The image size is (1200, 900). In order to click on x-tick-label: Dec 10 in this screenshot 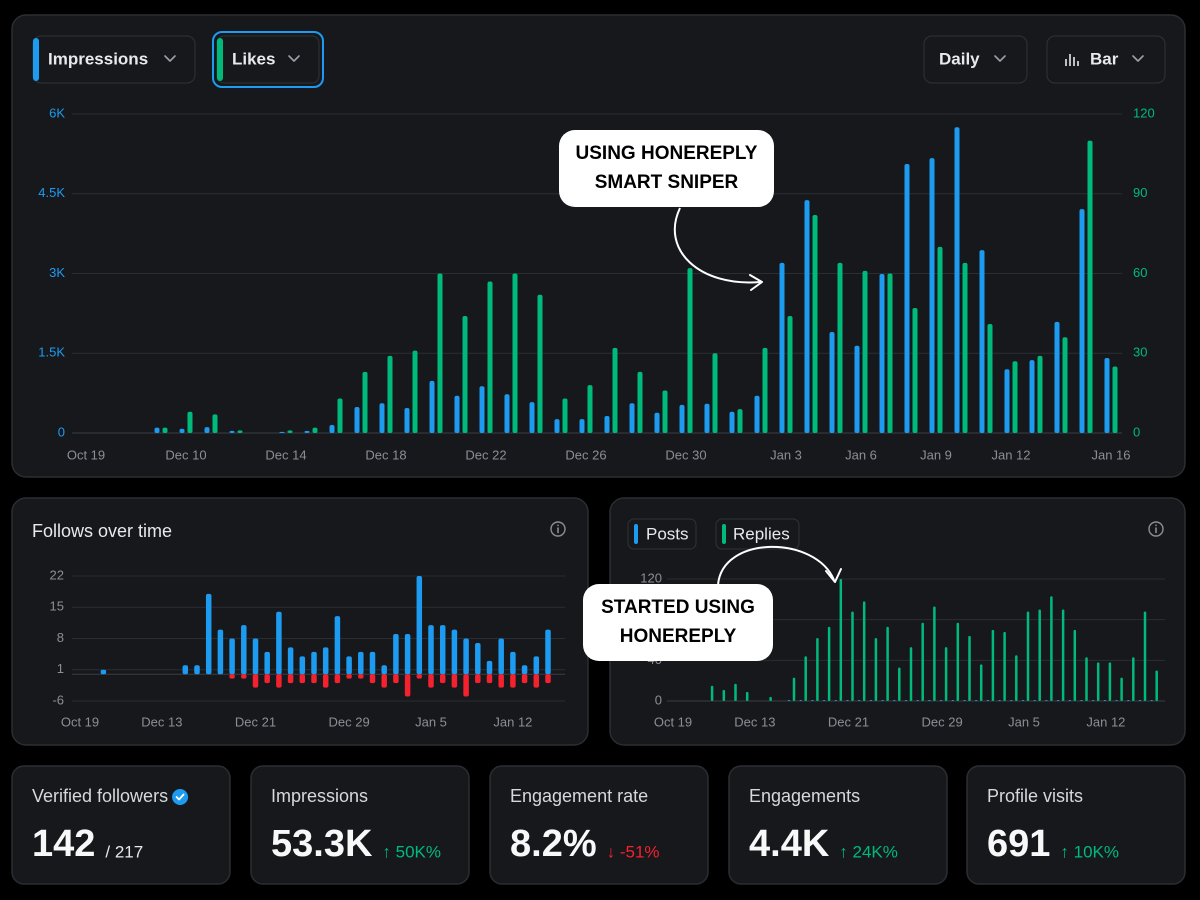, I will do `click(185, 454)`.